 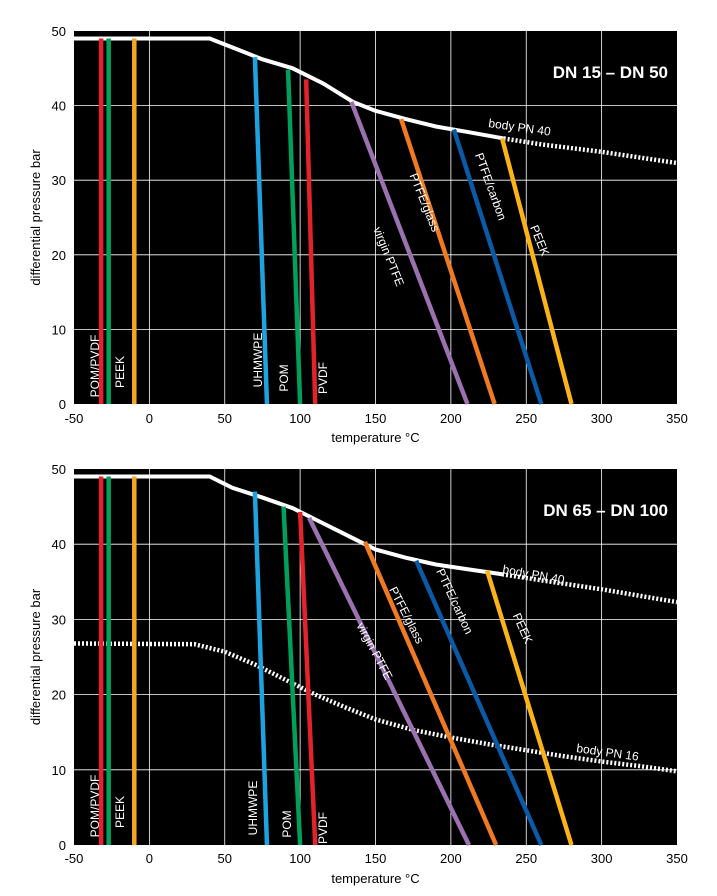 I want to click on chart-title: DN 65 – DN 100, so click(x=605, y=510).